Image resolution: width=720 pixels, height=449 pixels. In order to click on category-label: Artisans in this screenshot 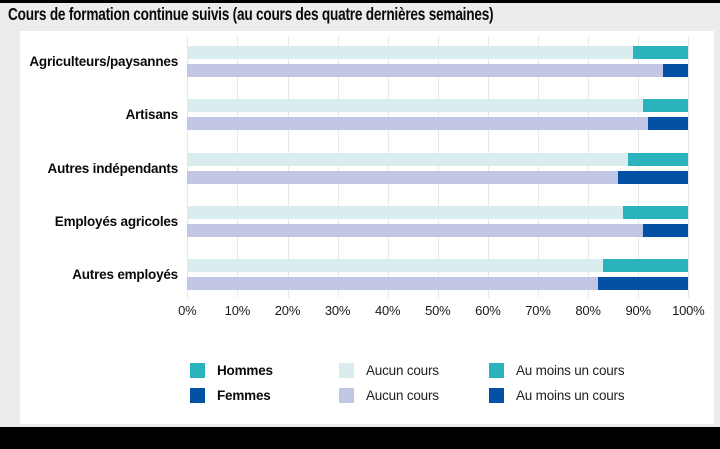, I will do `click(152, 115)`.